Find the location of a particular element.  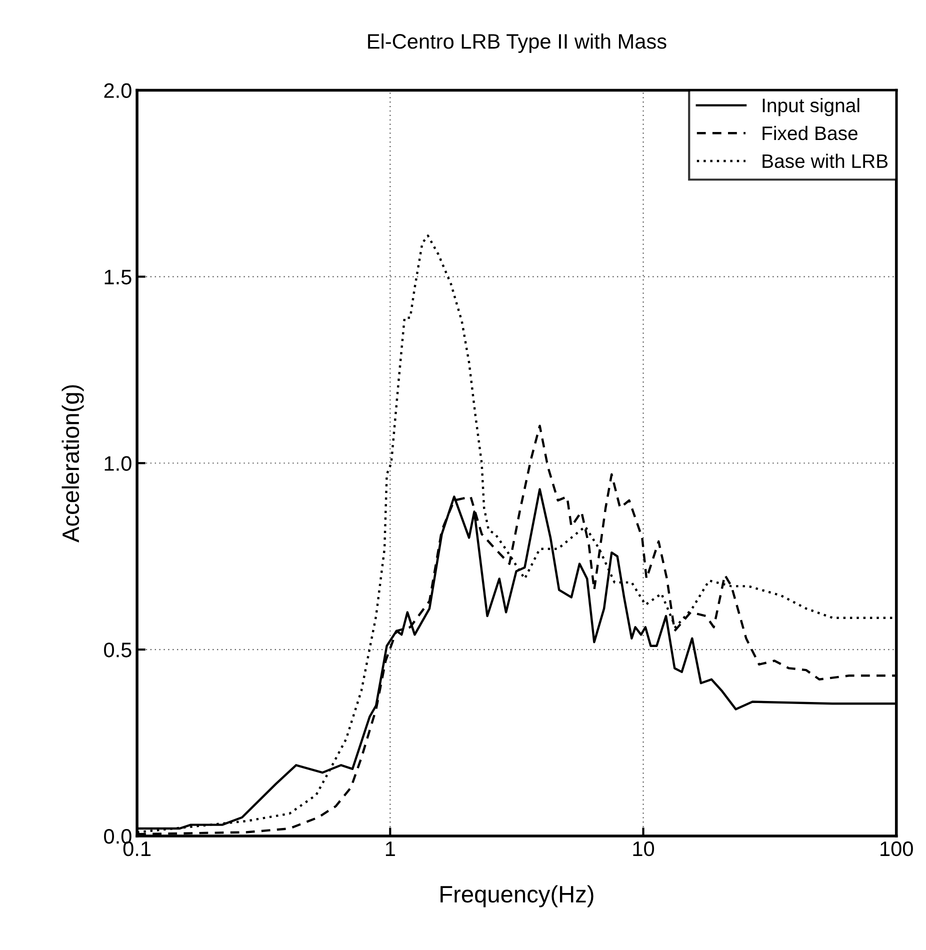

legend-label: Fixed Base is located at coordinates (810, 133).